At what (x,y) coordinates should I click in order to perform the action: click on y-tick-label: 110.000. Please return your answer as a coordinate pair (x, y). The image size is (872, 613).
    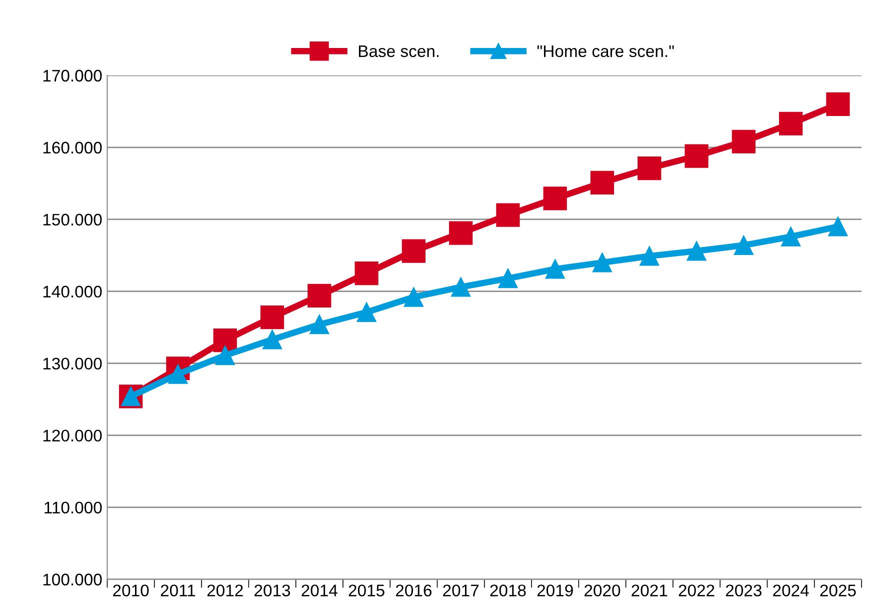
    Looking at the image, I should click on (73, 508).